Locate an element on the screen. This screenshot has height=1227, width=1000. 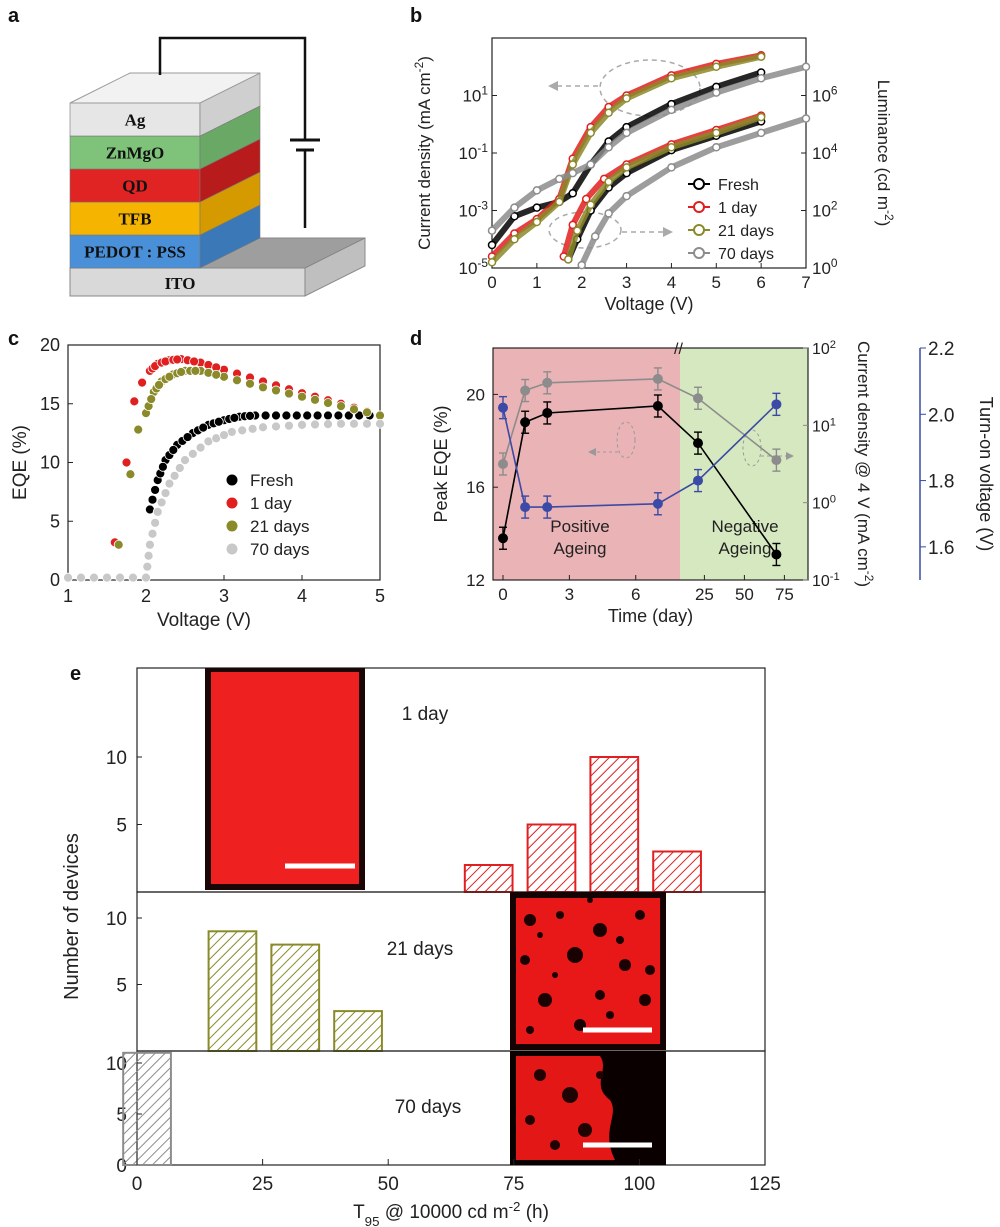
y2label-b: Luminance (cd m-2) is located at coordinates (885, 153).